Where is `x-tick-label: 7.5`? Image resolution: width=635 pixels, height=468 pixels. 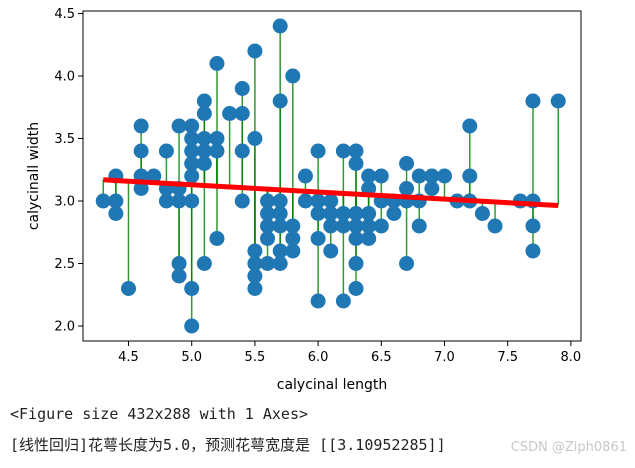 x-tick-label: 7.5 is located at coordinates (507, 357).